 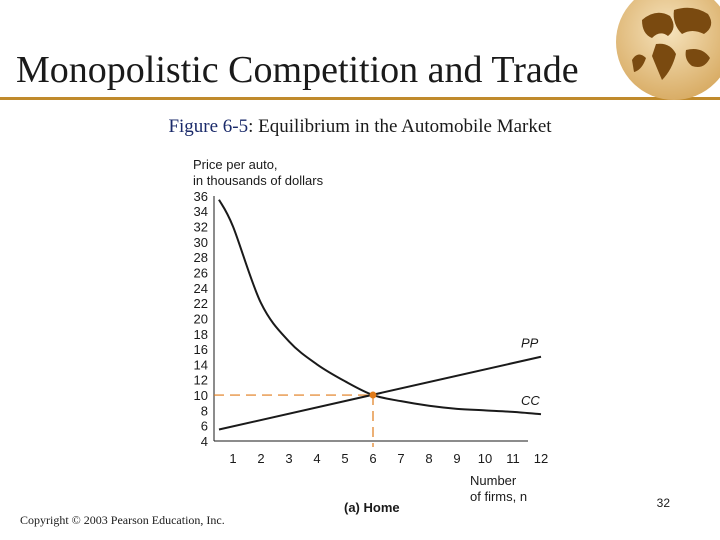 I want to click on x-tick-label: 11, so click(x=513, y=458).